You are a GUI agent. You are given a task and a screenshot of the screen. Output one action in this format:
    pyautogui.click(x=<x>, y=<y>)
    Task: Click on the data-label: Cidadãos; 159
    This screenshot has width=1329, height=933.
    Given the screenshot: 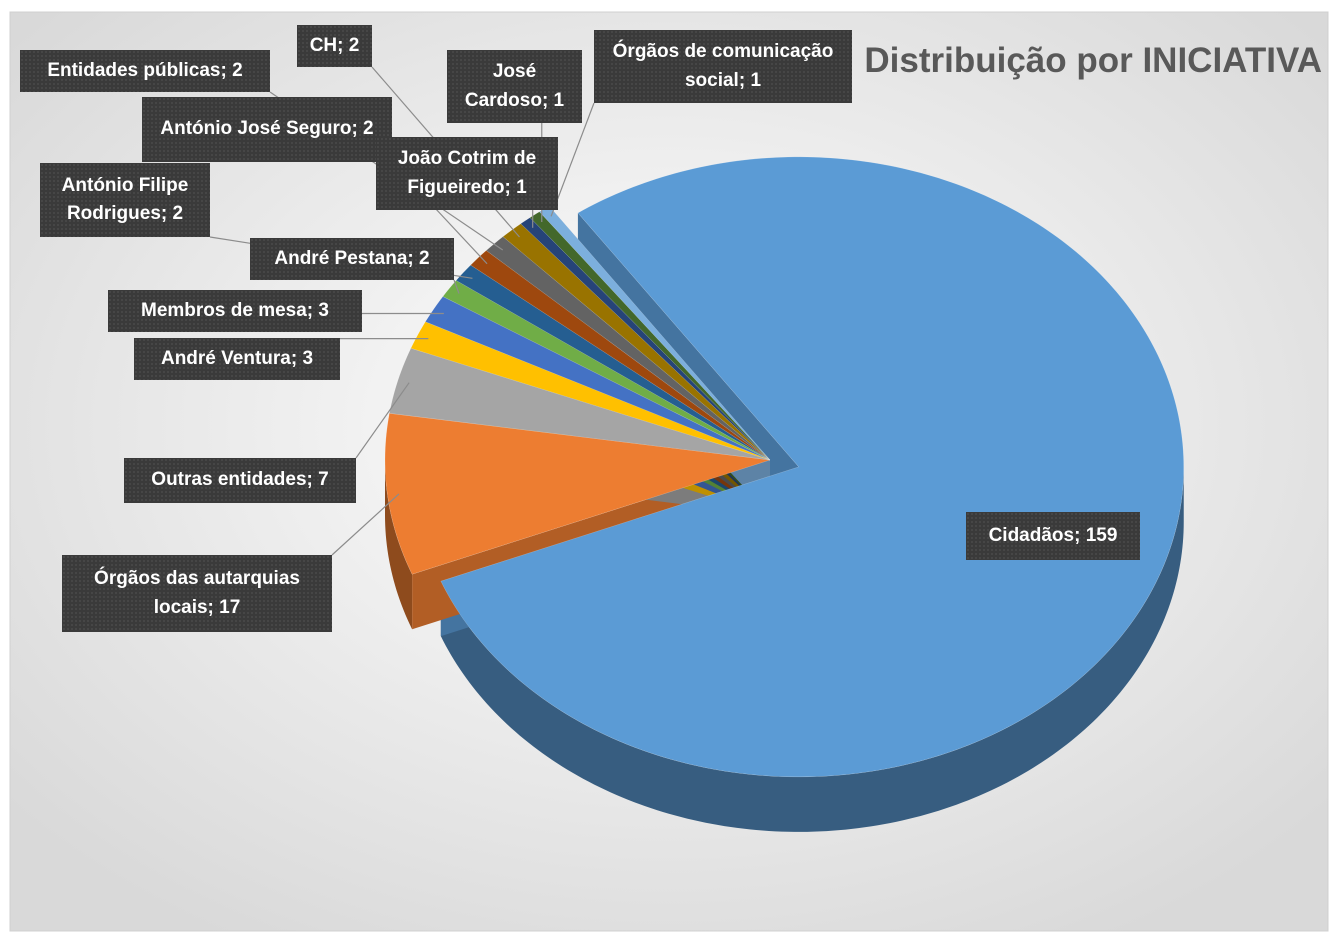 What is the action you would take?
    pyautogui.click(x=1053, y=536)
    